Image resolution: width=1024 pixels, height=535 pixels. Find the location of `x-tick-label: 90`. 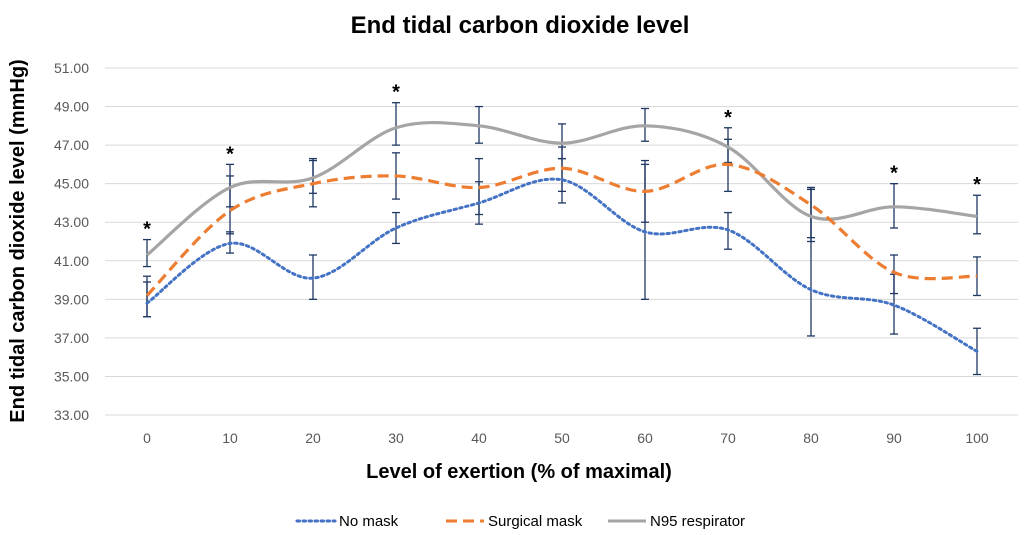

x-tick-label: 90 is located at coordinates (894, 438).